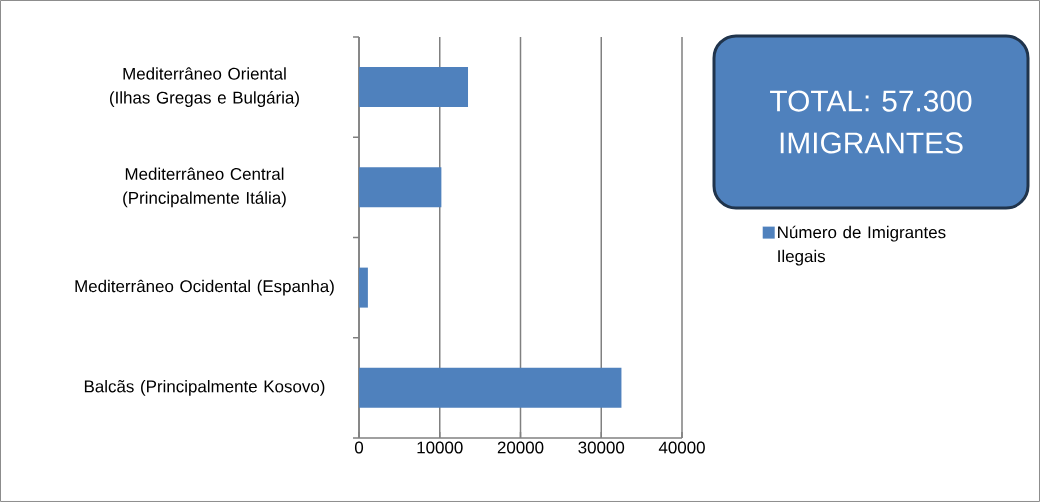 The height and width of the screenshot is (502, 1040). Describe the element at coordinates (204, 187) in the screenshot. I see `y-tick-label: Mediterrâneo Central (Principalmente Itália)` at that location.